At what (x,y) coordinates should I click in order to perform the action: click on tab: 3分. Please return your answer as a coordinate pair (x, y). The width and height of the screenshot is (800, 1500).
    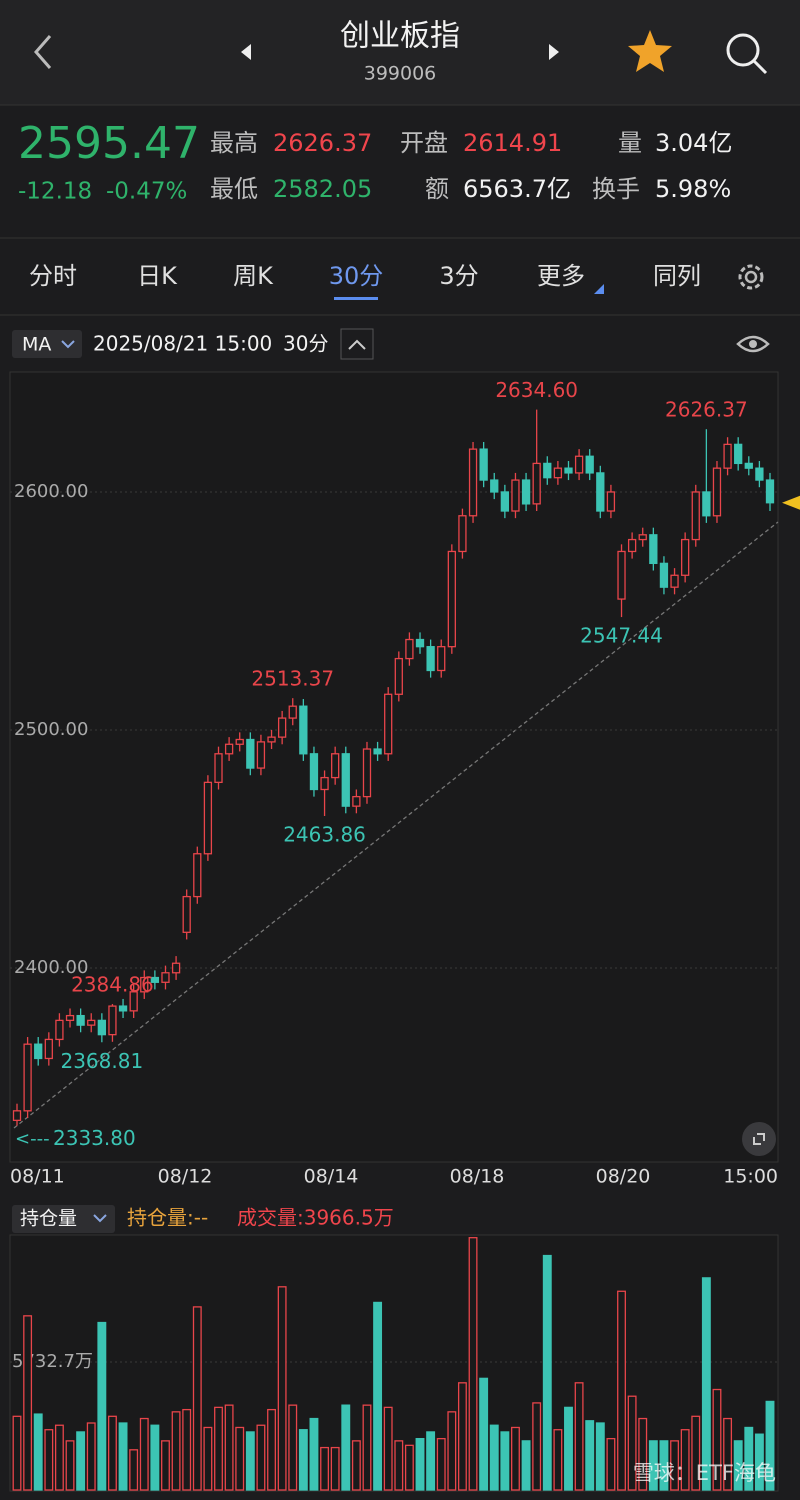
    Looking at the image, I should click on (458, 276).